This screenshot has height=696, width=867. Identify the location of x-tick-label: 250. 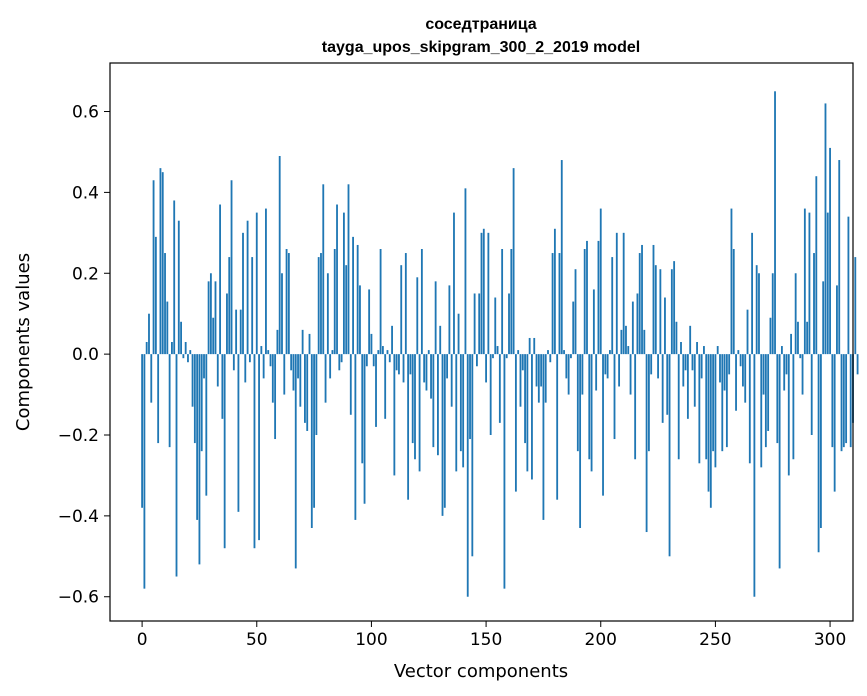
(715, 640).